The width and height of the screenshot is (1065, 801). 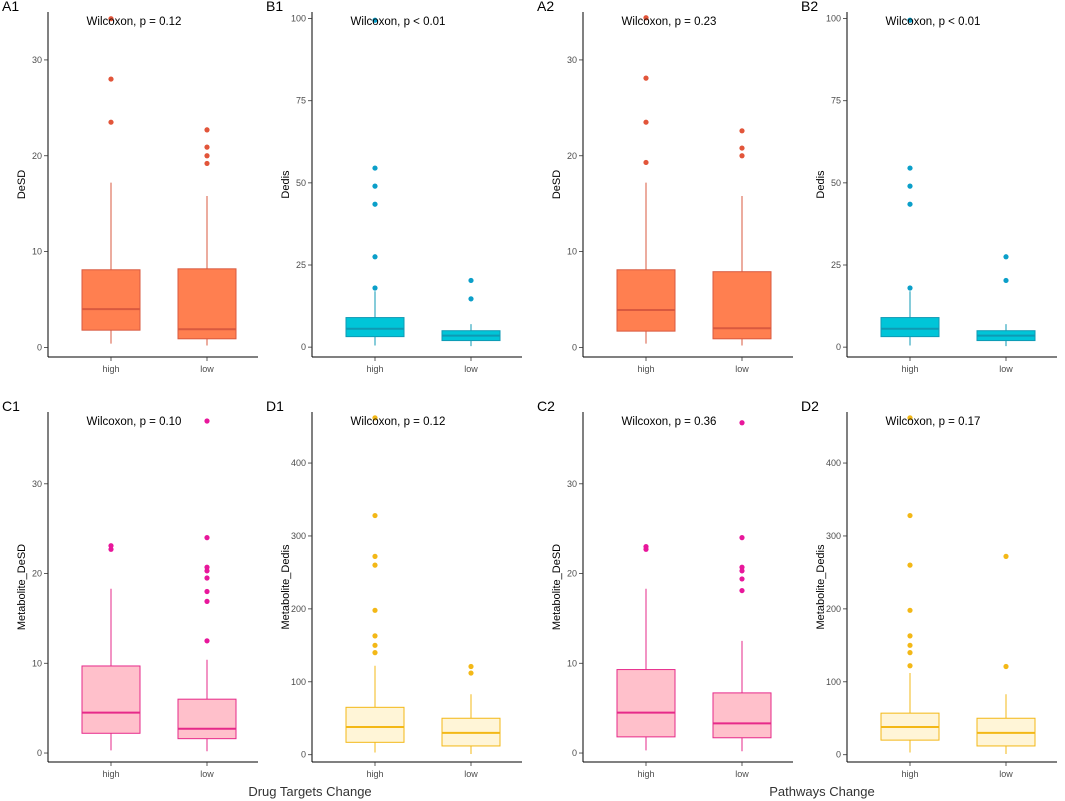 What do you see at coordinates (933, 422) in the screenshot?
I see `p-value-label-d2: Wilcoxon, p = 0.17` at bounding box center [933, 422].